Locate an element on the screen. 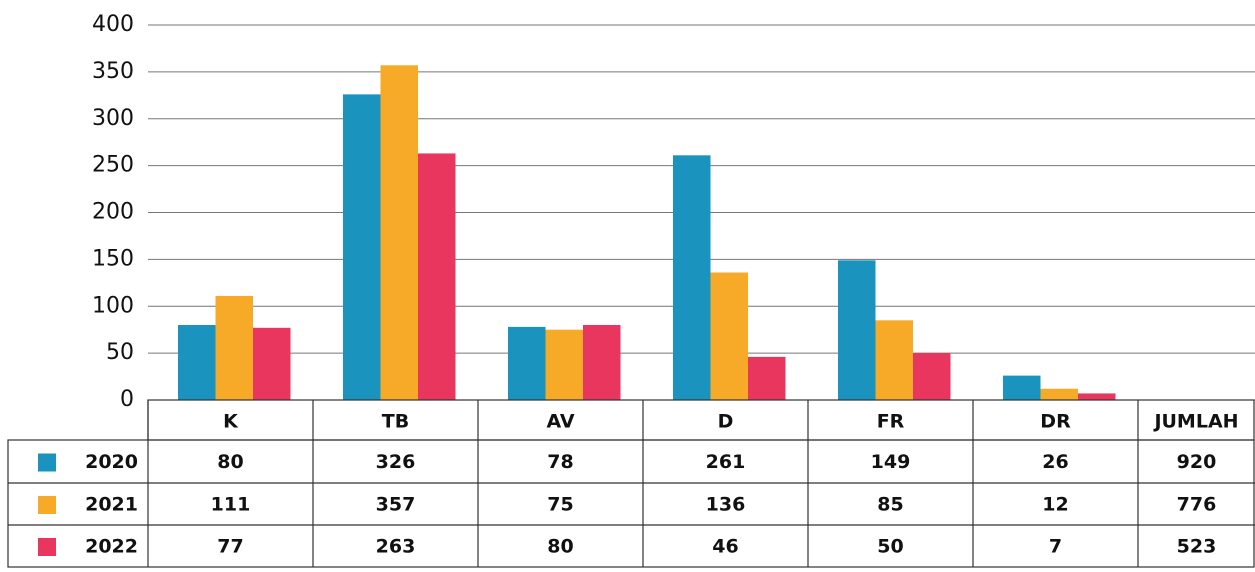  y-tick-label: 50 is located at coordinates (120, 352).